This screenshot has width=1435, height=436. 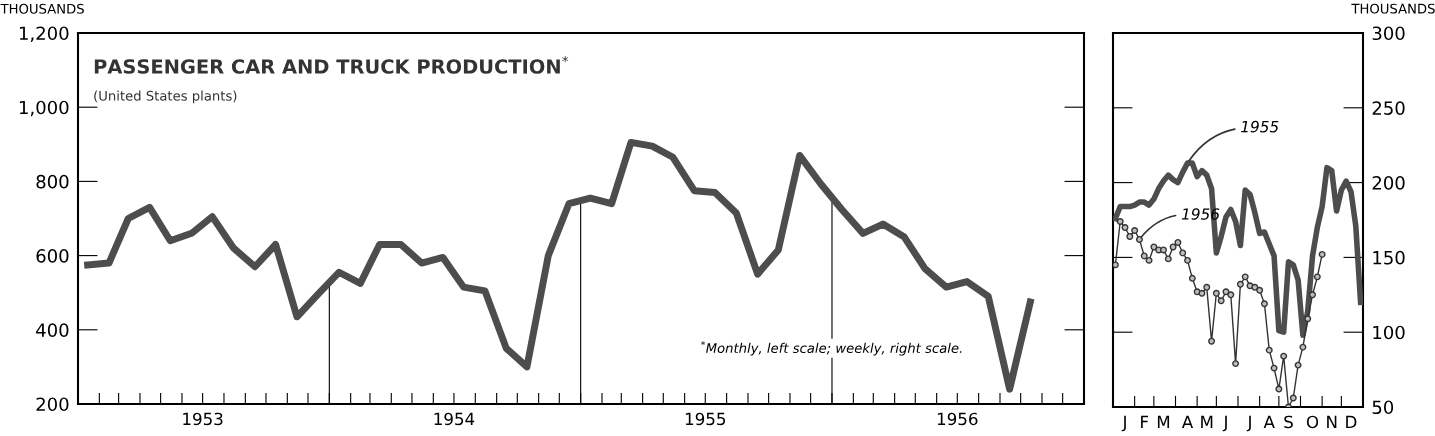 I want to click on y-tick-label: 50, so click(x=1383, y=407).